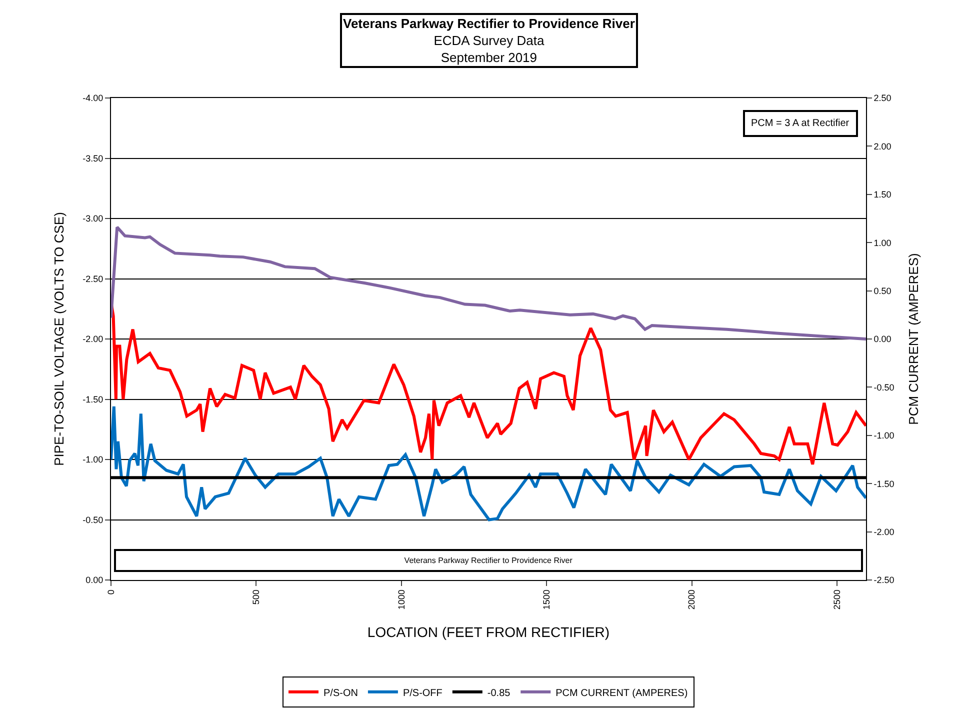 The width and height of the screenshot is (955, 719). Describe the element at coordinates (883, 339) in the screenshot. I see `y2-tick-label: 0.00` at that location.